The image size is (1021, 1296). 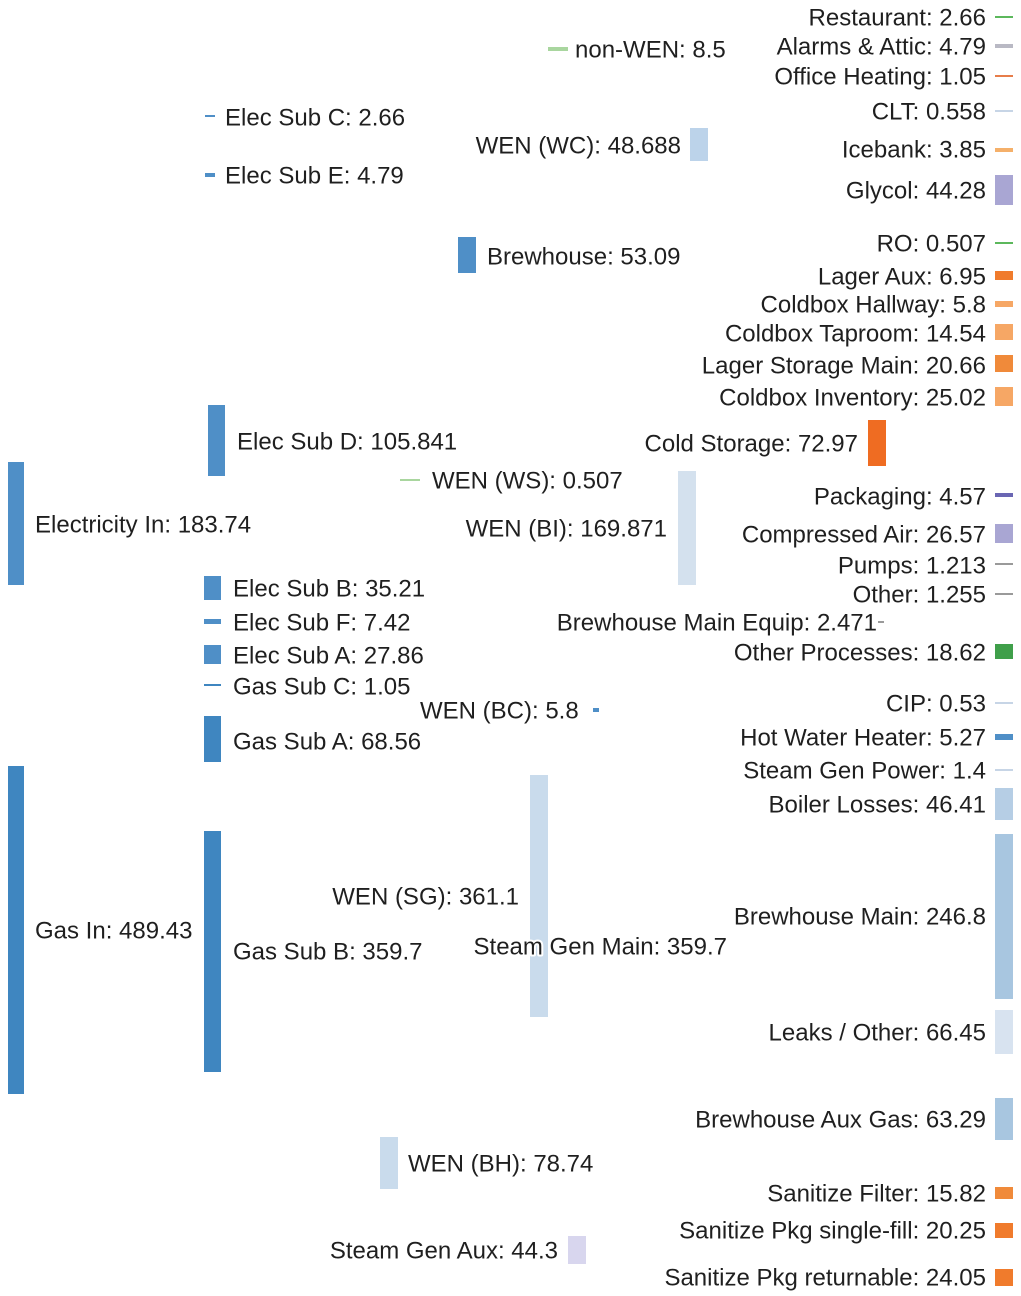 I want to click on node-bar-pumps, so click(x=1004, y=564).